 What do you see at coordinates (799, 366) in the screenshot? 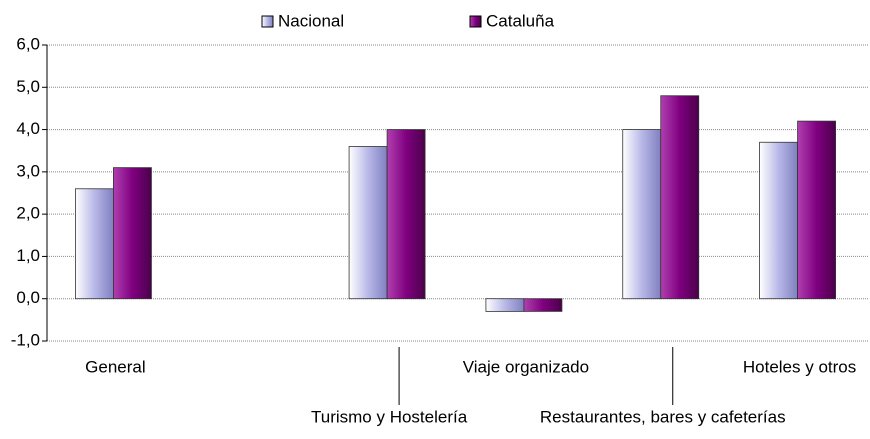
I see `x-tick-label: Hoteles y otros` at bounding box center [799, 366].